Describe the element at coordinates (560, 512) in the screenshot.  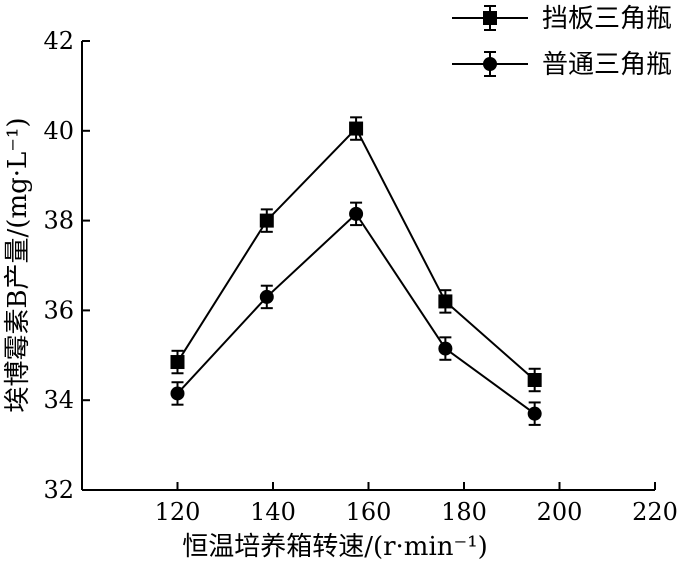
I see `x-tick-label: 200` at that location.